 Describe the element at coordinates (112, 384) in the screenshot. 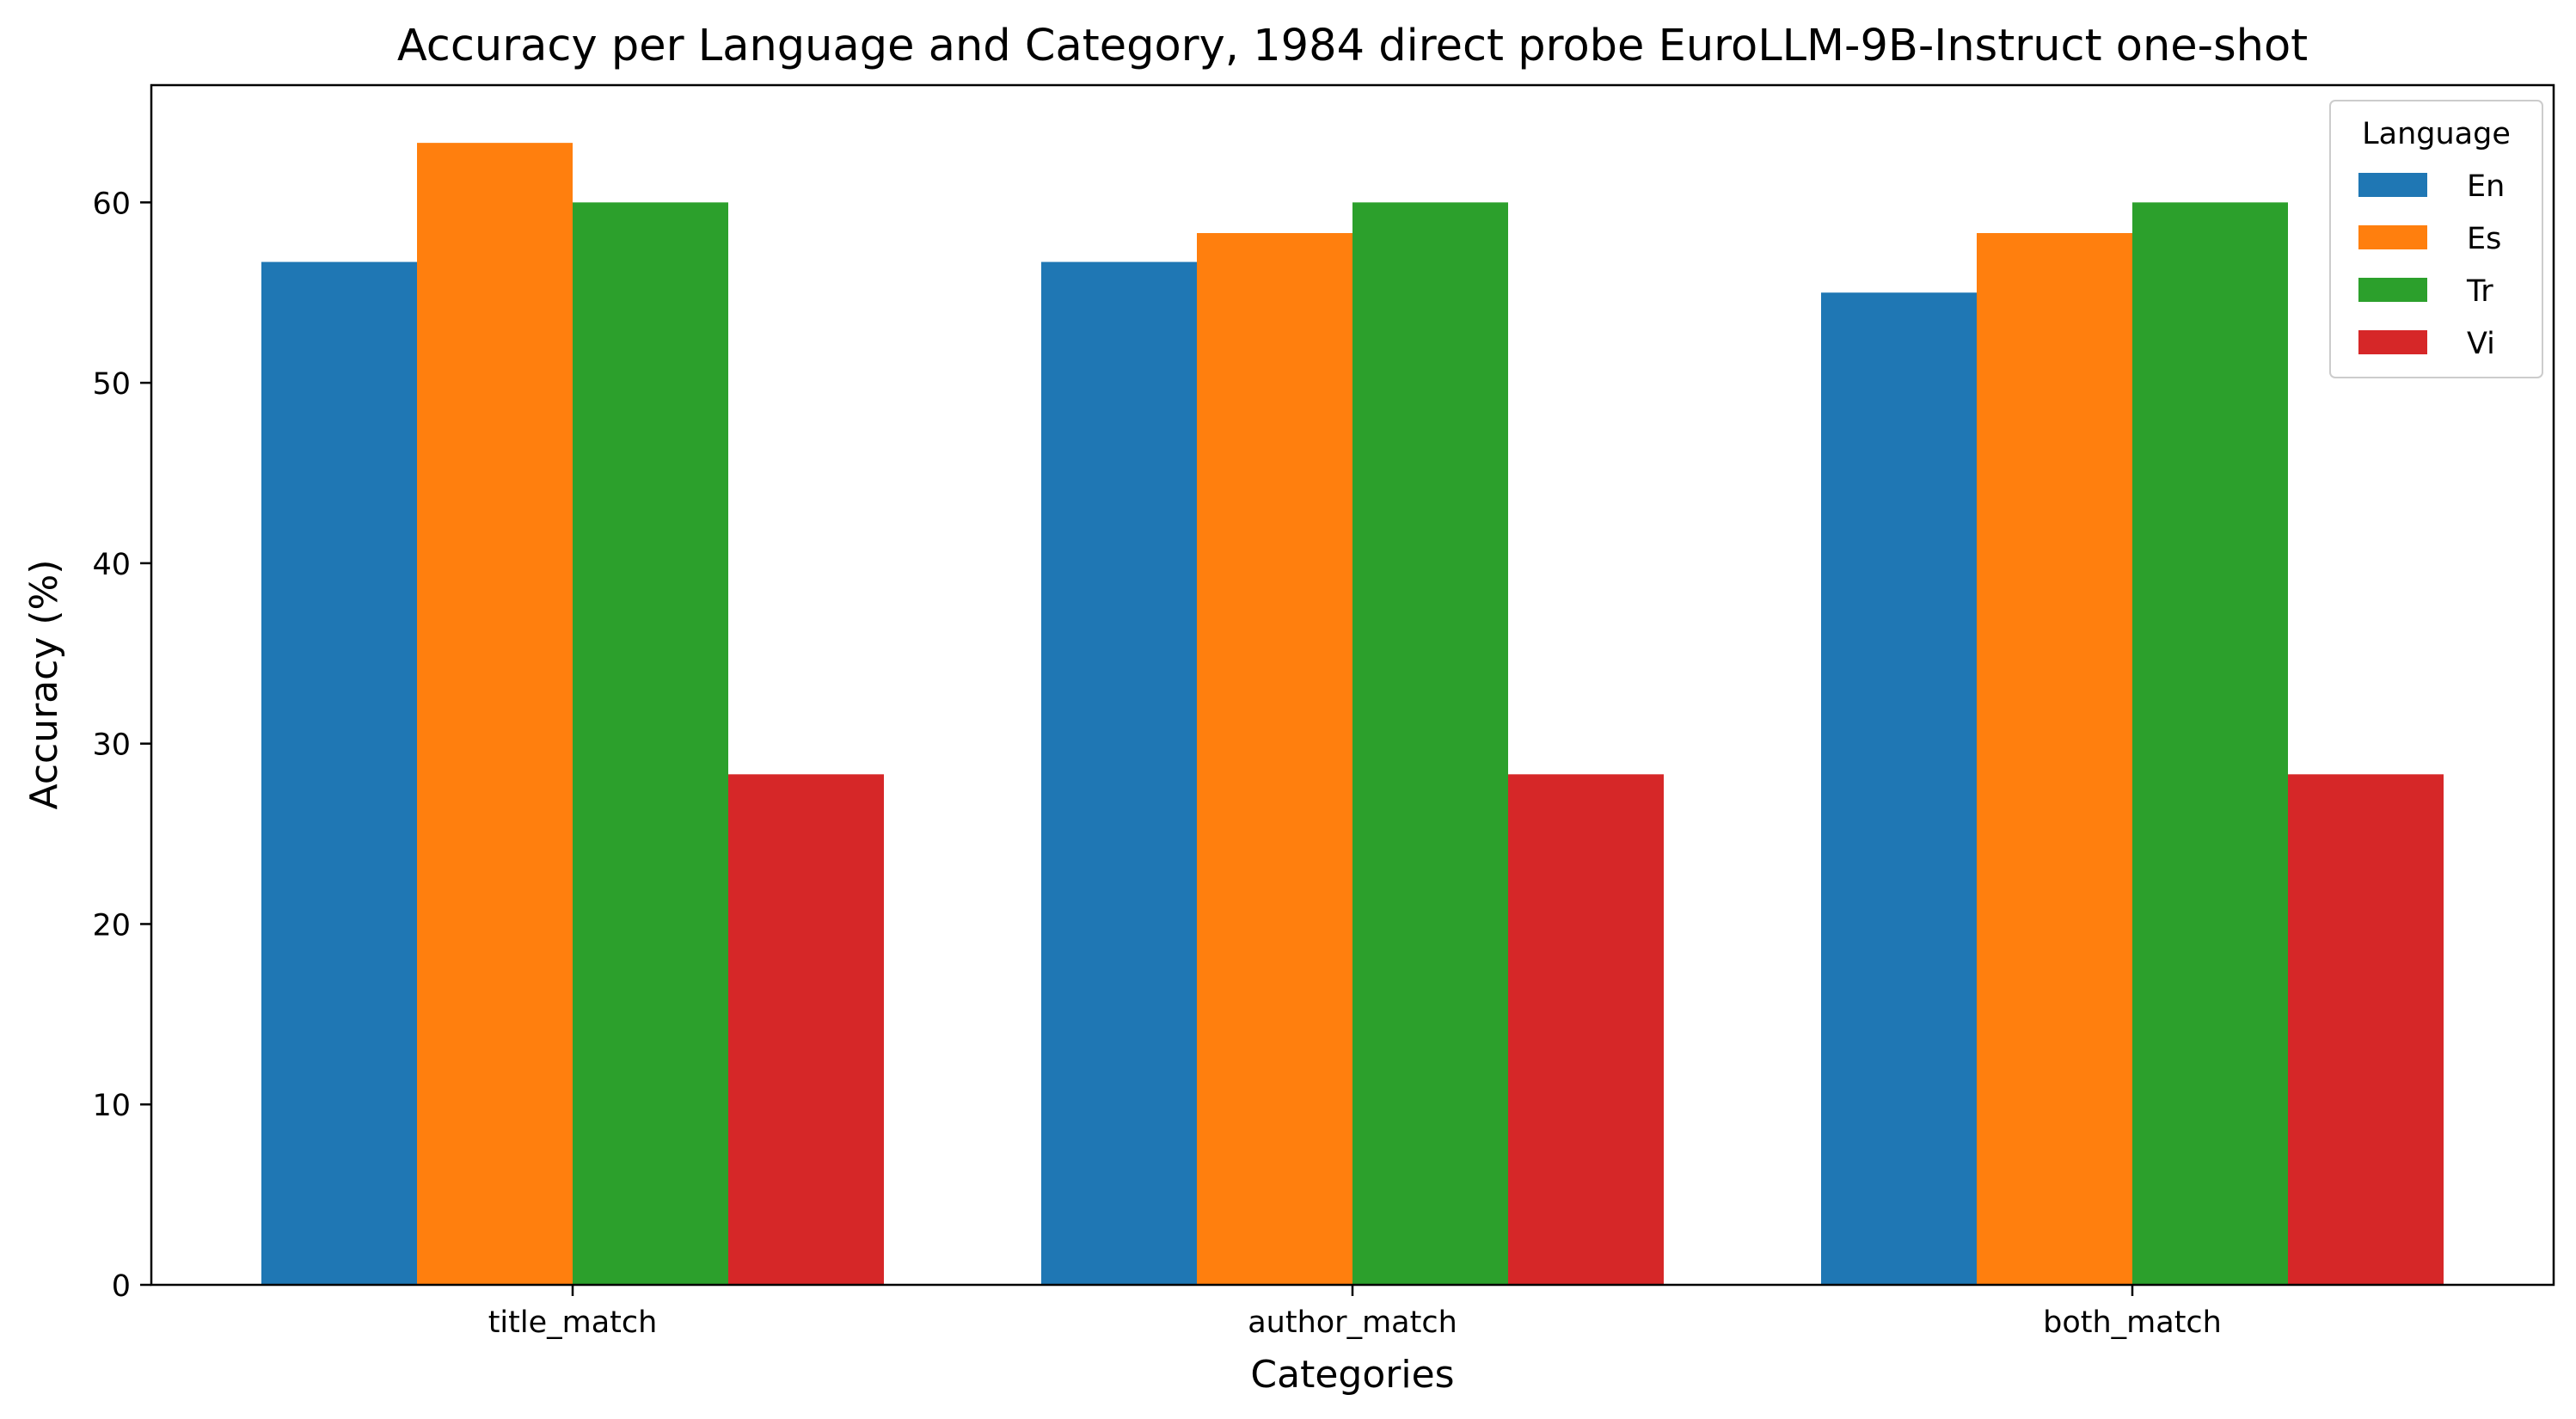

I see `y-tick-label: 50` at that location.